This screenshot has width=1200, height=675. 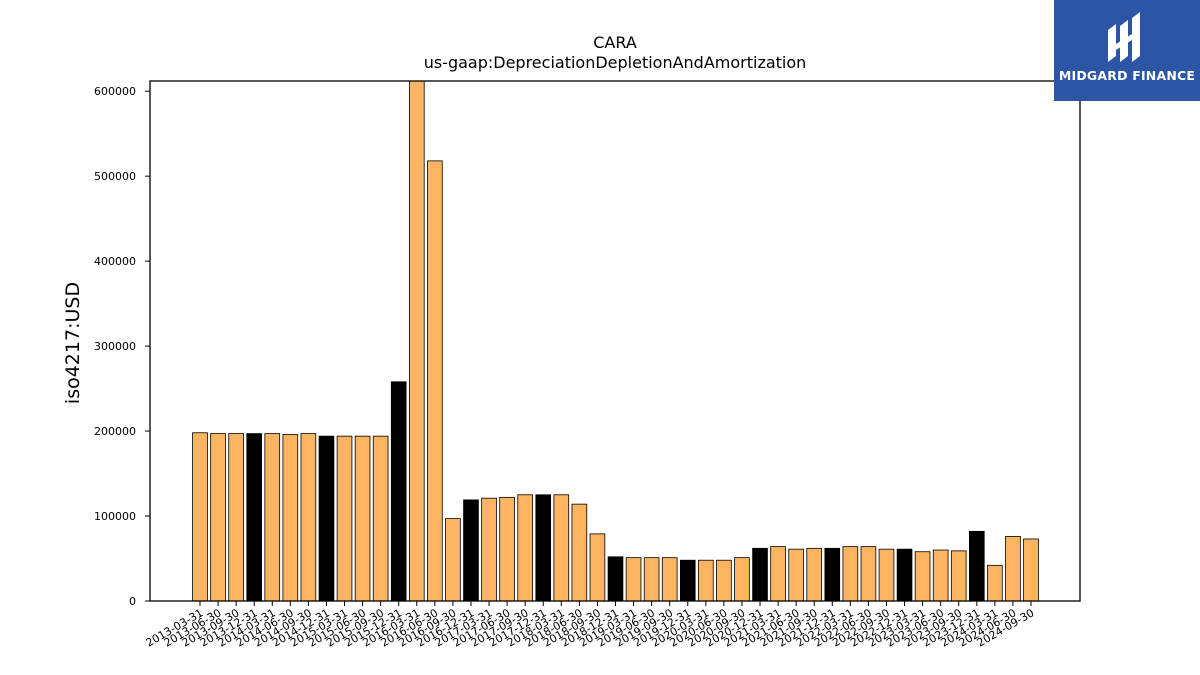 I want to click on chart-title: CARA, so click(x=615, y=42).